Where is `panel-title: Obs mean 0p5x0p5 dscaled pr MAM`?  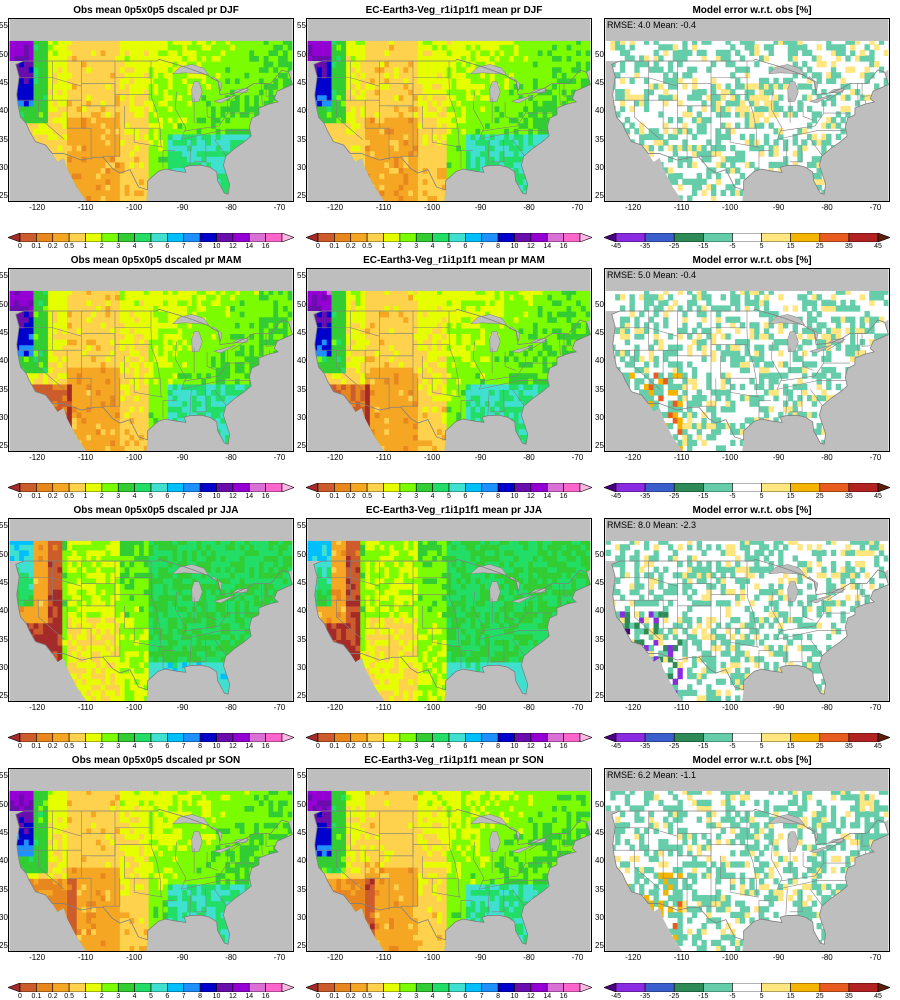
panel-title: Obs mean 0p5x0p5 dscaled pr MAM is located at coordinates (156, 260).